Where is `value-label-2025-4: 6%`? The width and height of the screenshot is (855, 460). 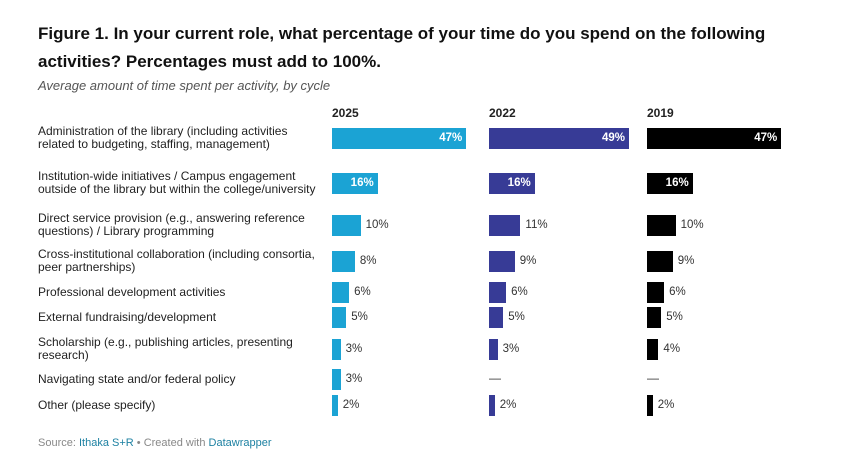
value-label-2025-4: 6% is located at coordinates (362, 292).